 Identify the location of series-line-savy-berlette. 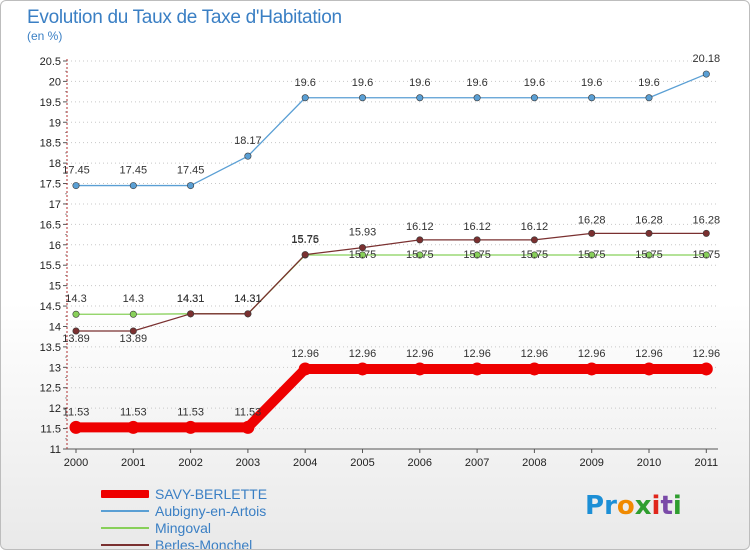
(391, 398).